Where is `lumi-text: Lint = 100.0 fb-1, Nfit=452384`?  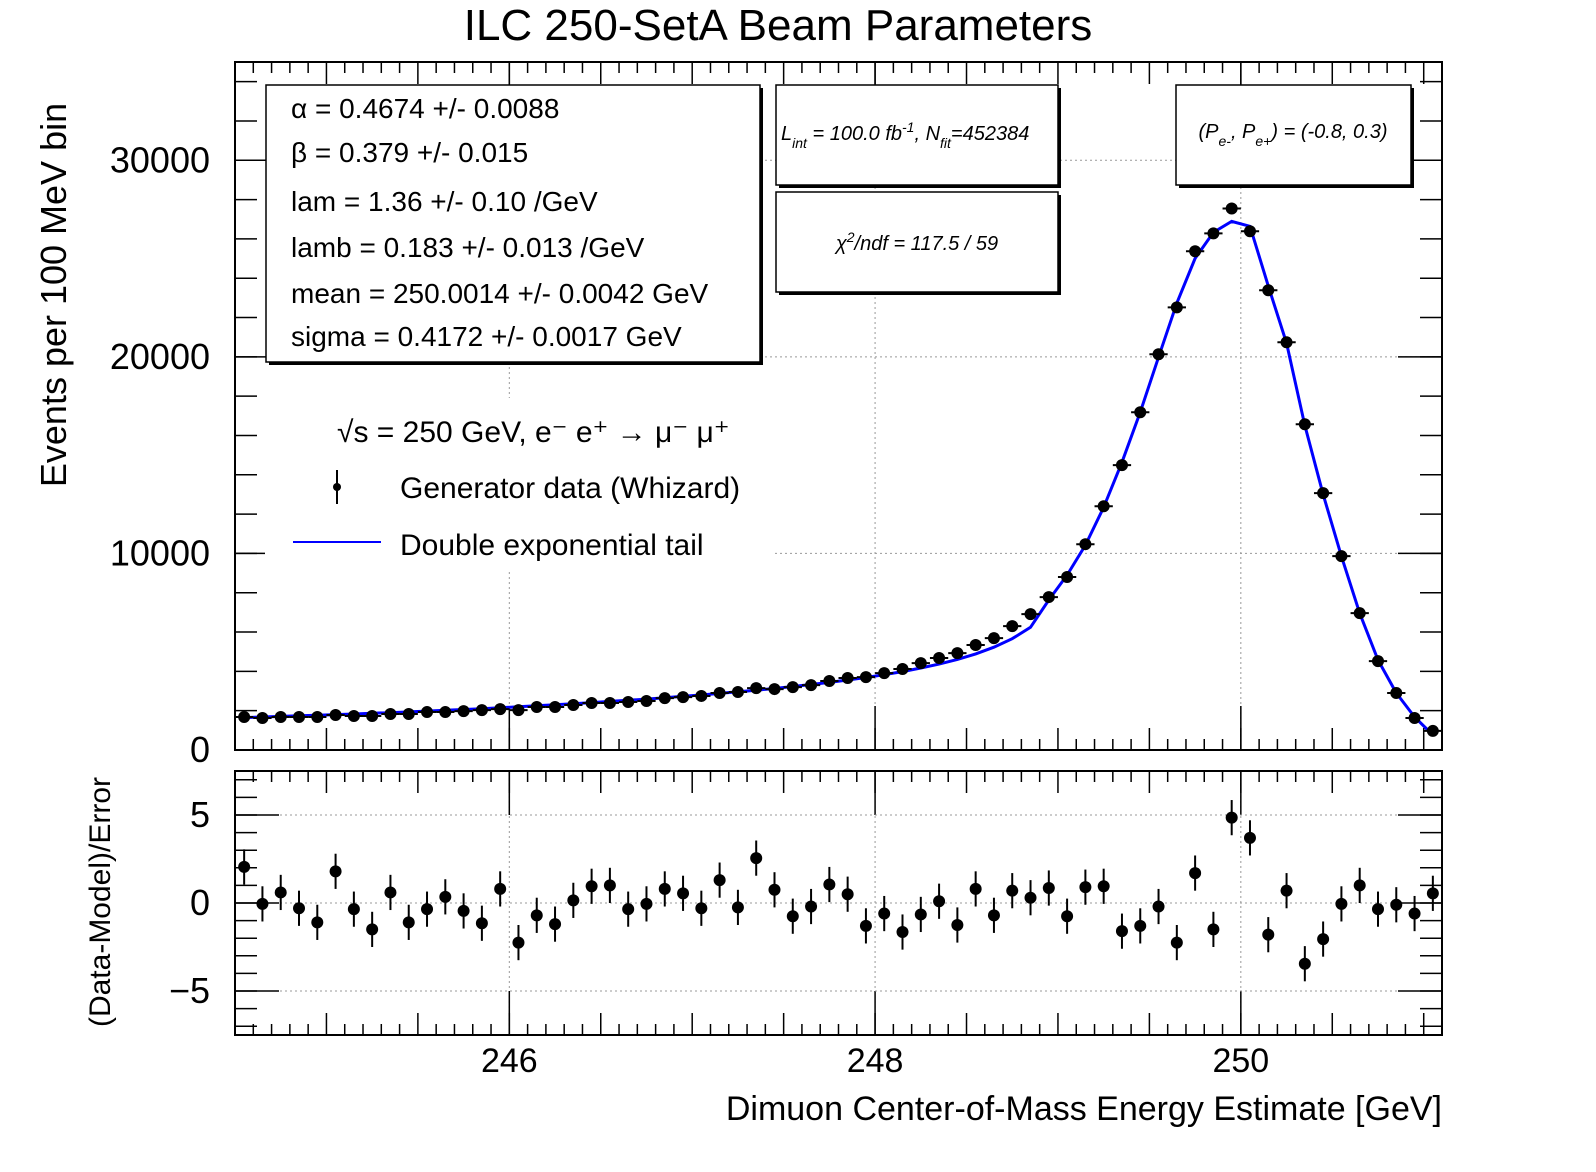 lumi-text: Lint = 100.0 fb-1, Nfit=452384 is located at coordinates (905, 135).